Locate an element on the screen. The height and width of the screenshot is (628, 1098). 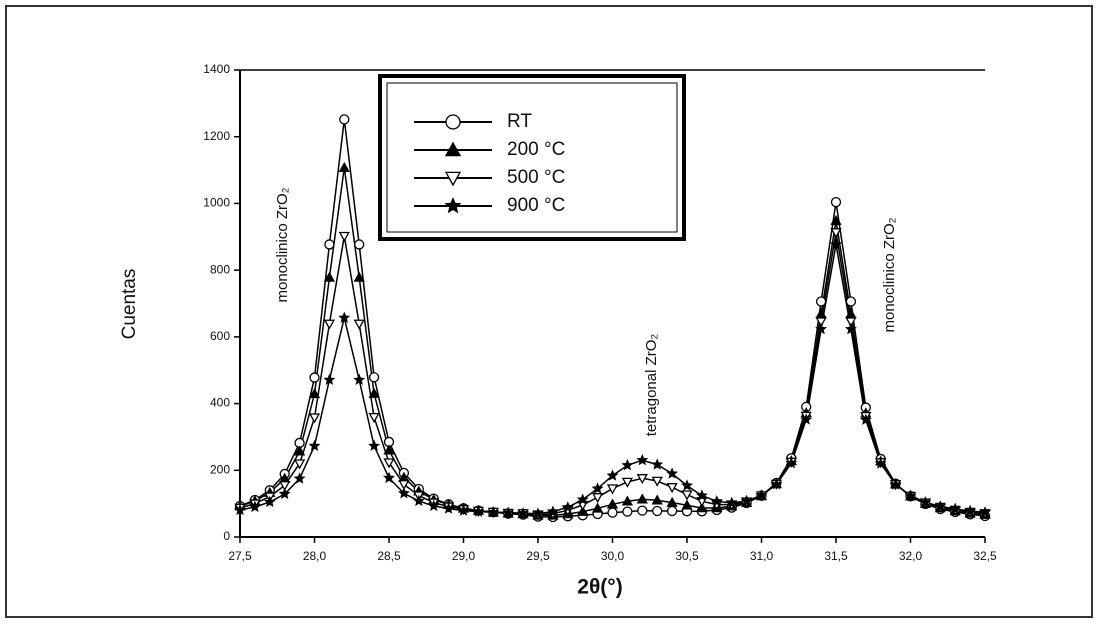
x-tick-label: 32,5 is located at coordinates (985, 556).